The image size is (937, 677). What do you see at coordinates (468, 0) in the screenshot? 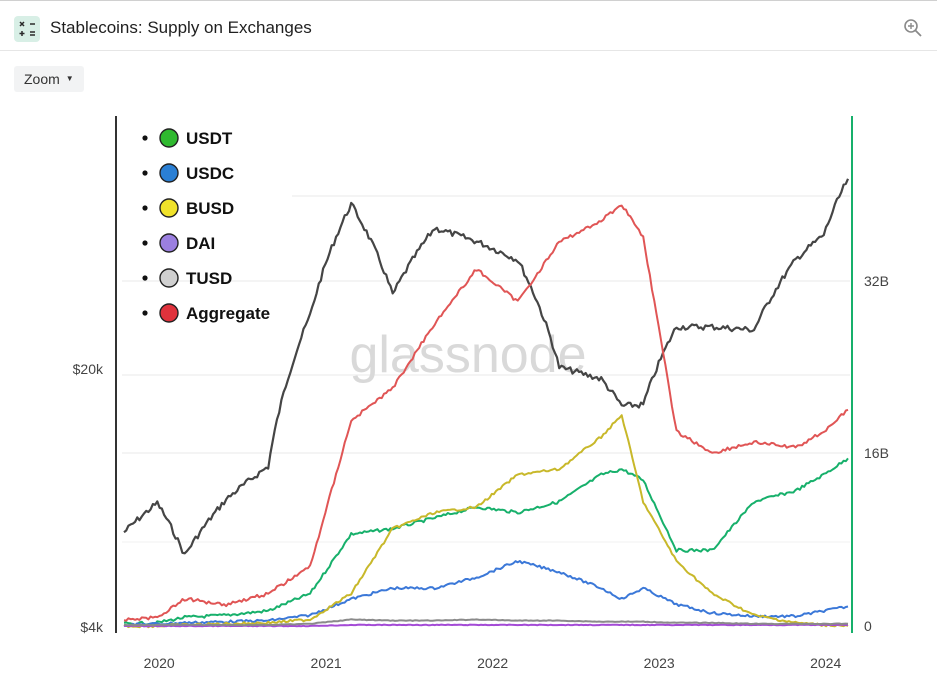
I see `top-border` at bounding box center [468, 0].